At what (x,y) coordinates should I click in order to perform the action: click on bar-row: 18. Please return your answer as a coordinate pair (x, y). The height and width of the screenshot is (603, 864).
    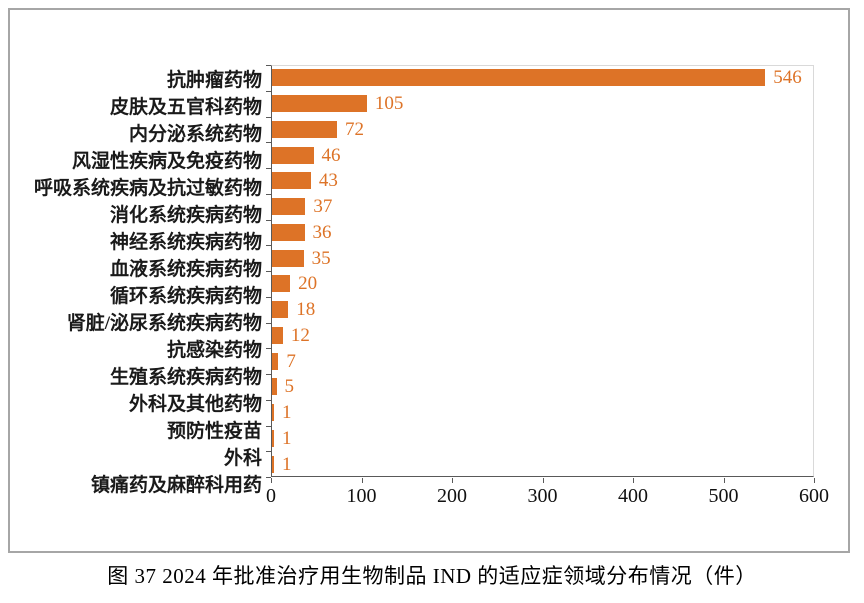
    Looking at the image, I should click on (543, 310).